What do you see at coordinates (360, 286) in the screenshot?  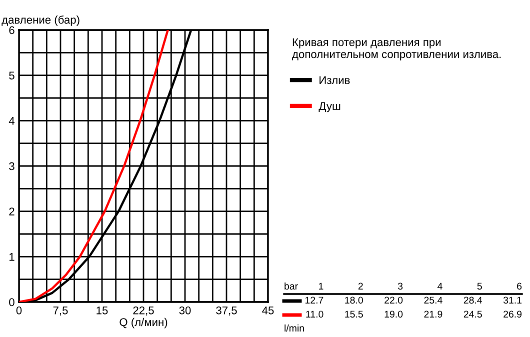 I see `text: 2` at bounding box center [360, 286].